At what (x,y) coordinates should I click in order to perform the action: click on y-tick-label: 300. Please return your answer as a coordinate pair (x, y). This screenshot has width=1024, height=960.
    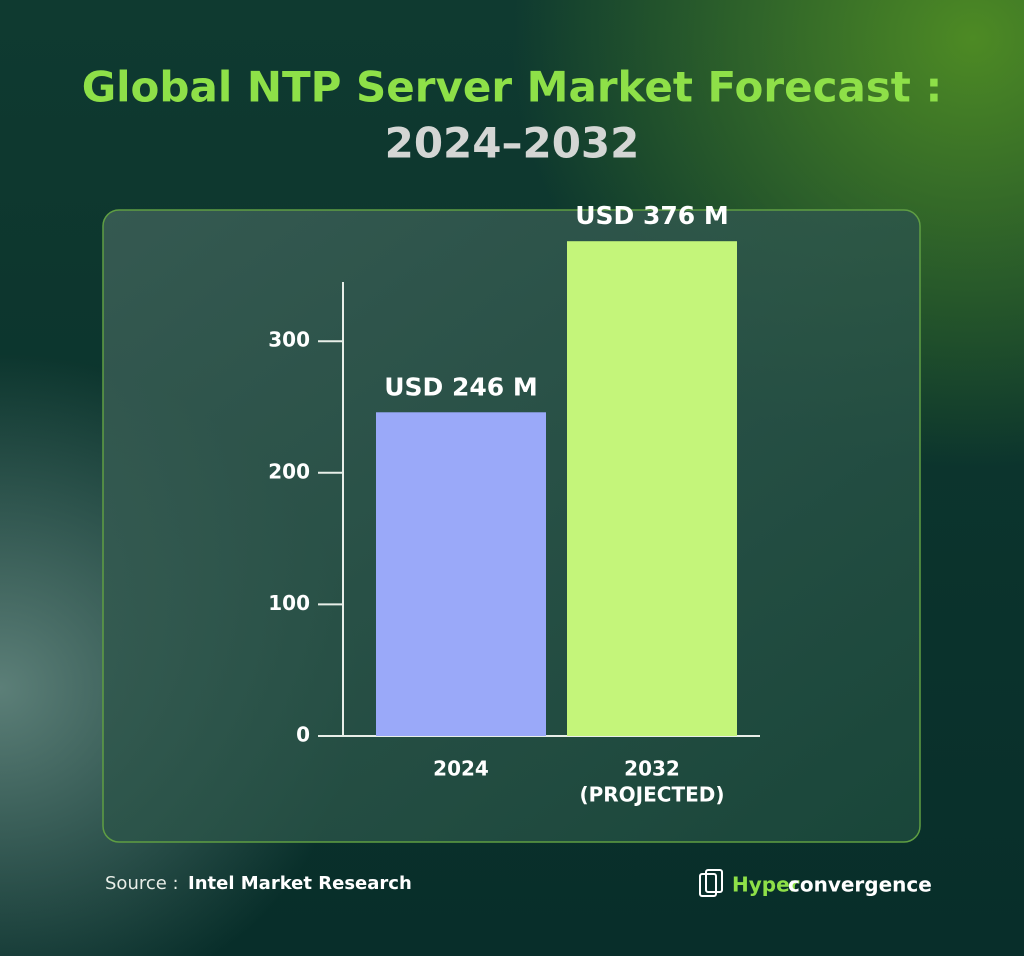
    Looking at the image, I should click on (289, 340).